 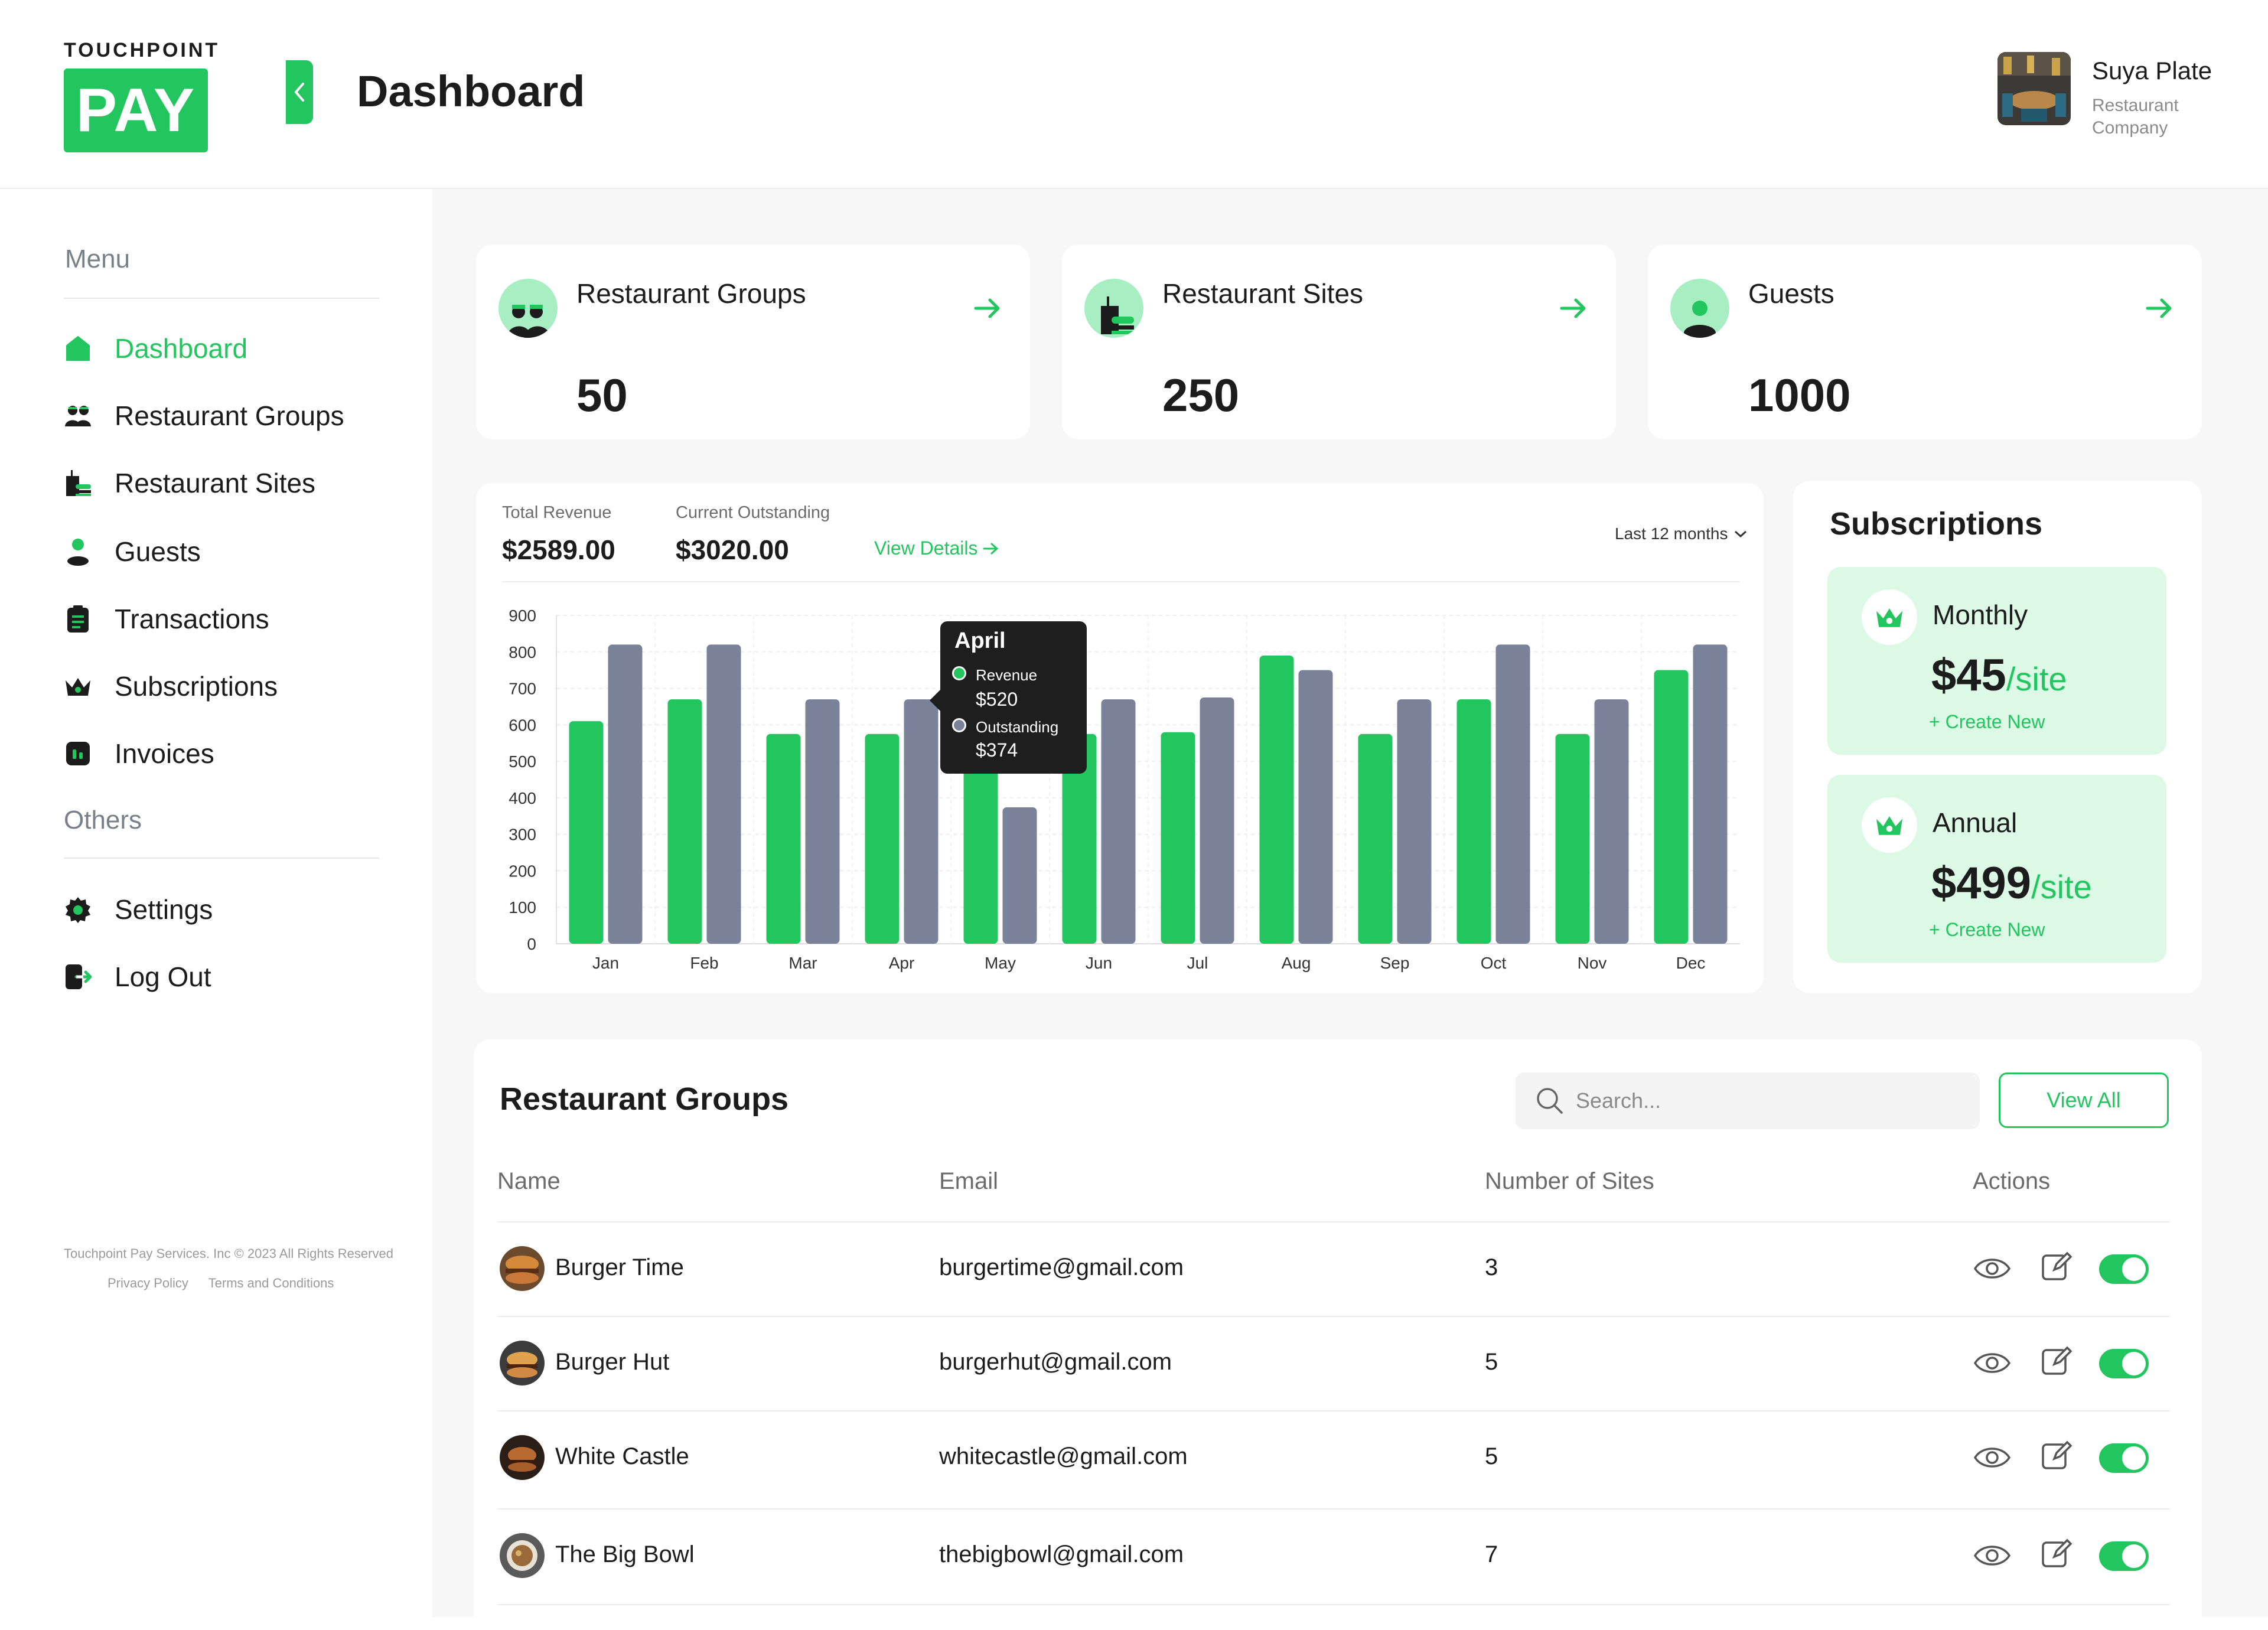 I want to click on collapse-sidebar-button, so click(x=299, y=92).